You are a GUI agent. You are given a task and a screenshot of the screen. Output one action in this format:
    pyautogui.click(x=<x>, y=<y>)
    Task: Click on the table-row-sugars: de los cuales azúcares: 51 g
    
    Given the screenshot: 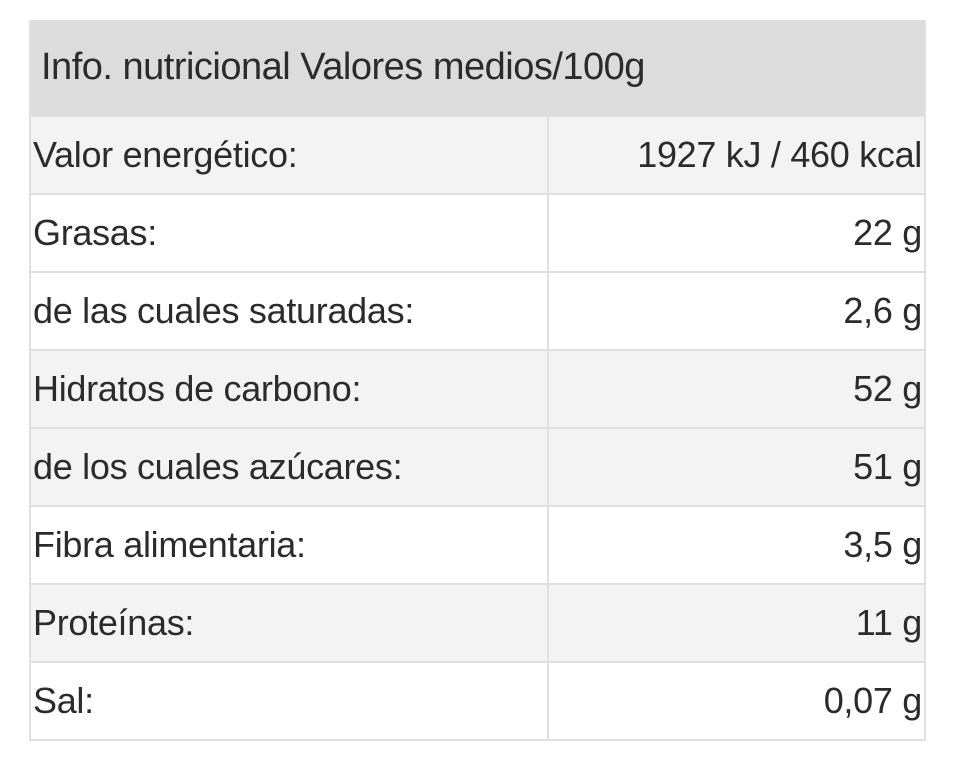 What is the action you would take?
    pyautogui.click(x=477, y=466)
    